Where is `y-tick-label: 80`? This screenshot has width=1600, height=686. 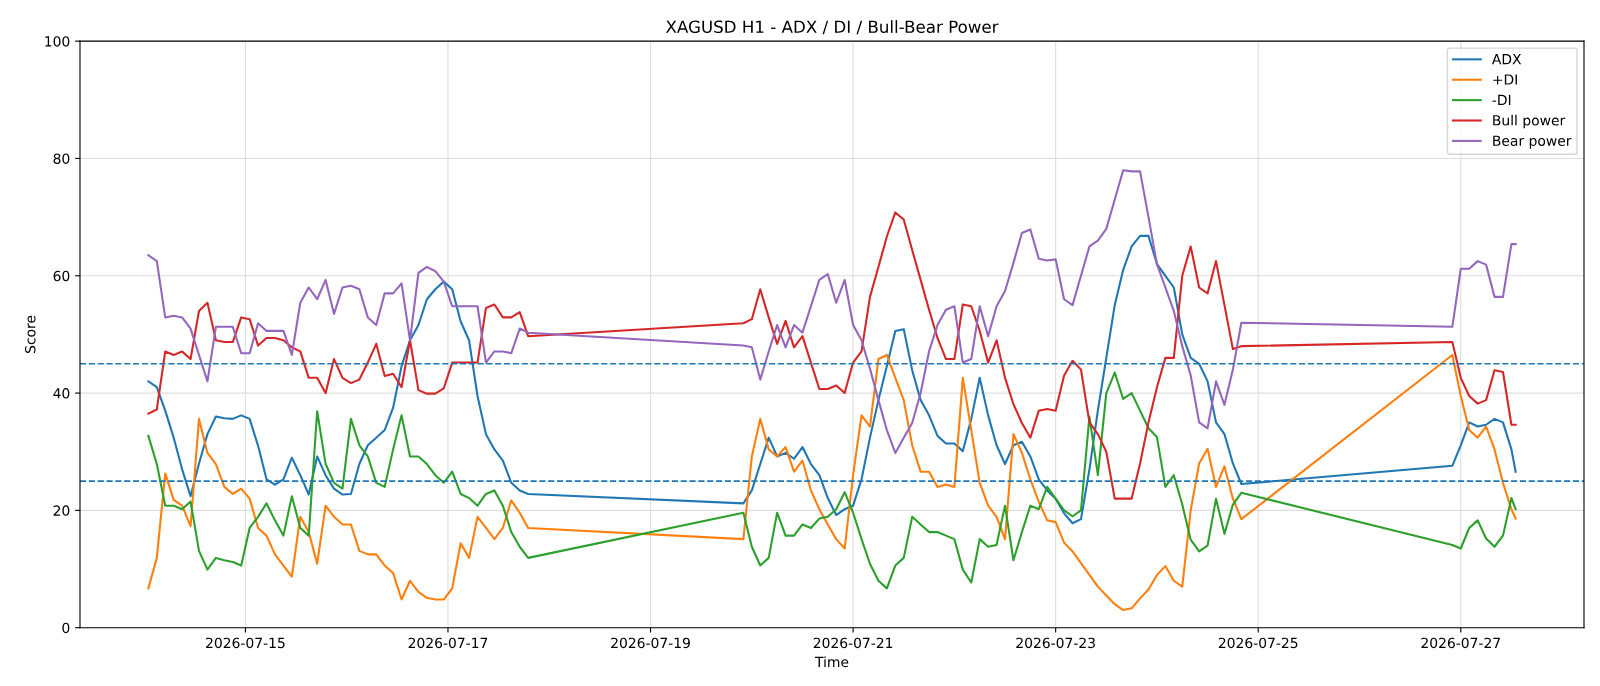 y-tick-label: 80 is located at coordinates (61, 158).